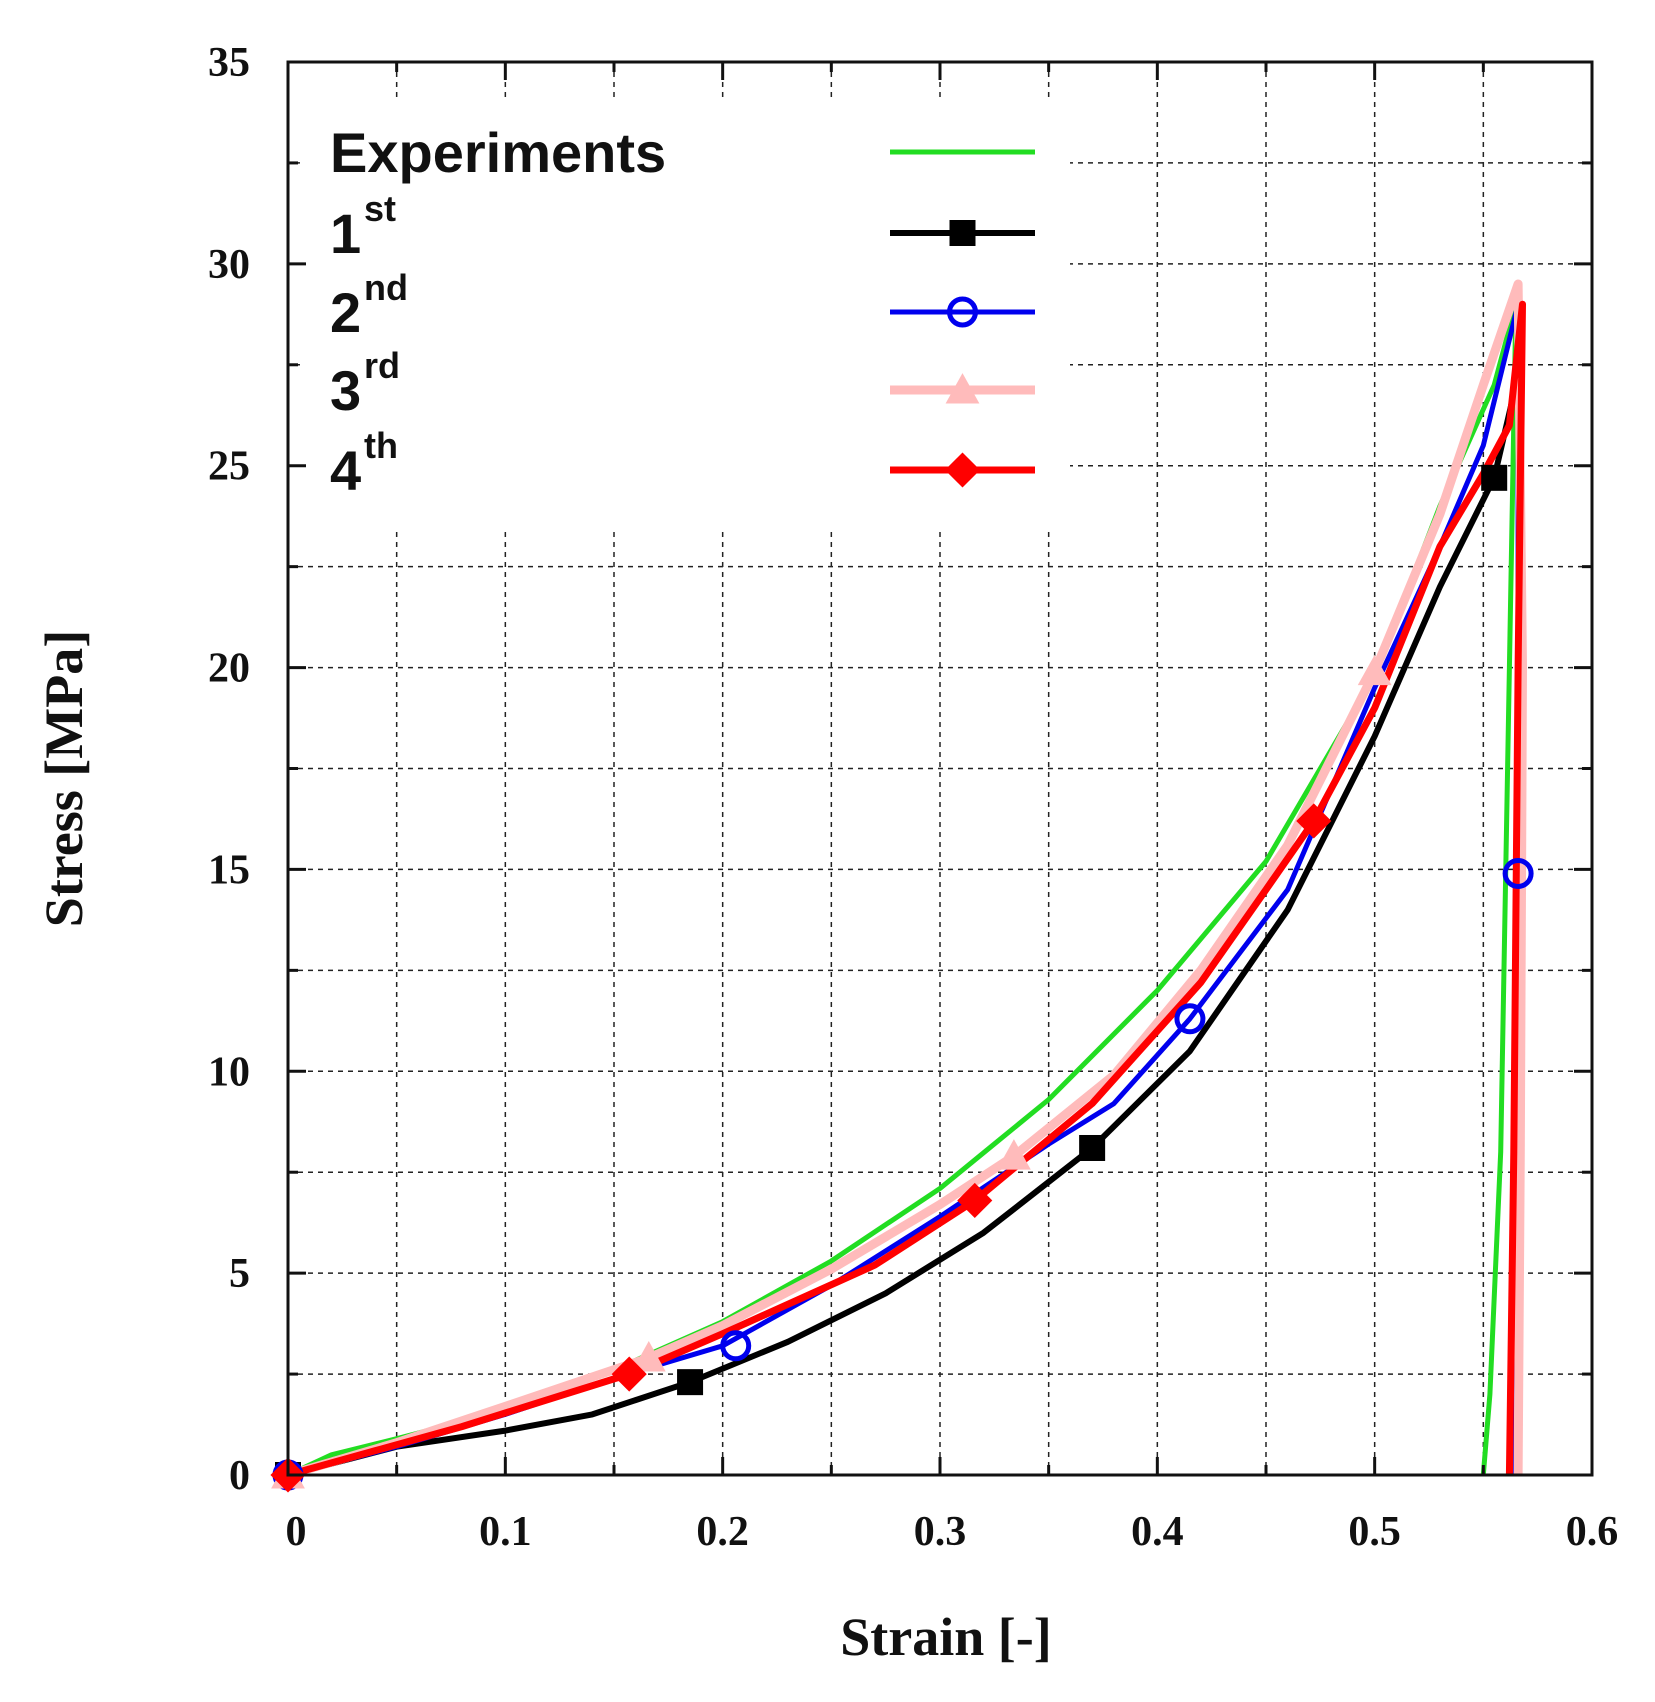  What do you see at coordinates (381, 445) in the screenshot?
I see `legend-sup-4th: th` at bounding box center [381, 445].